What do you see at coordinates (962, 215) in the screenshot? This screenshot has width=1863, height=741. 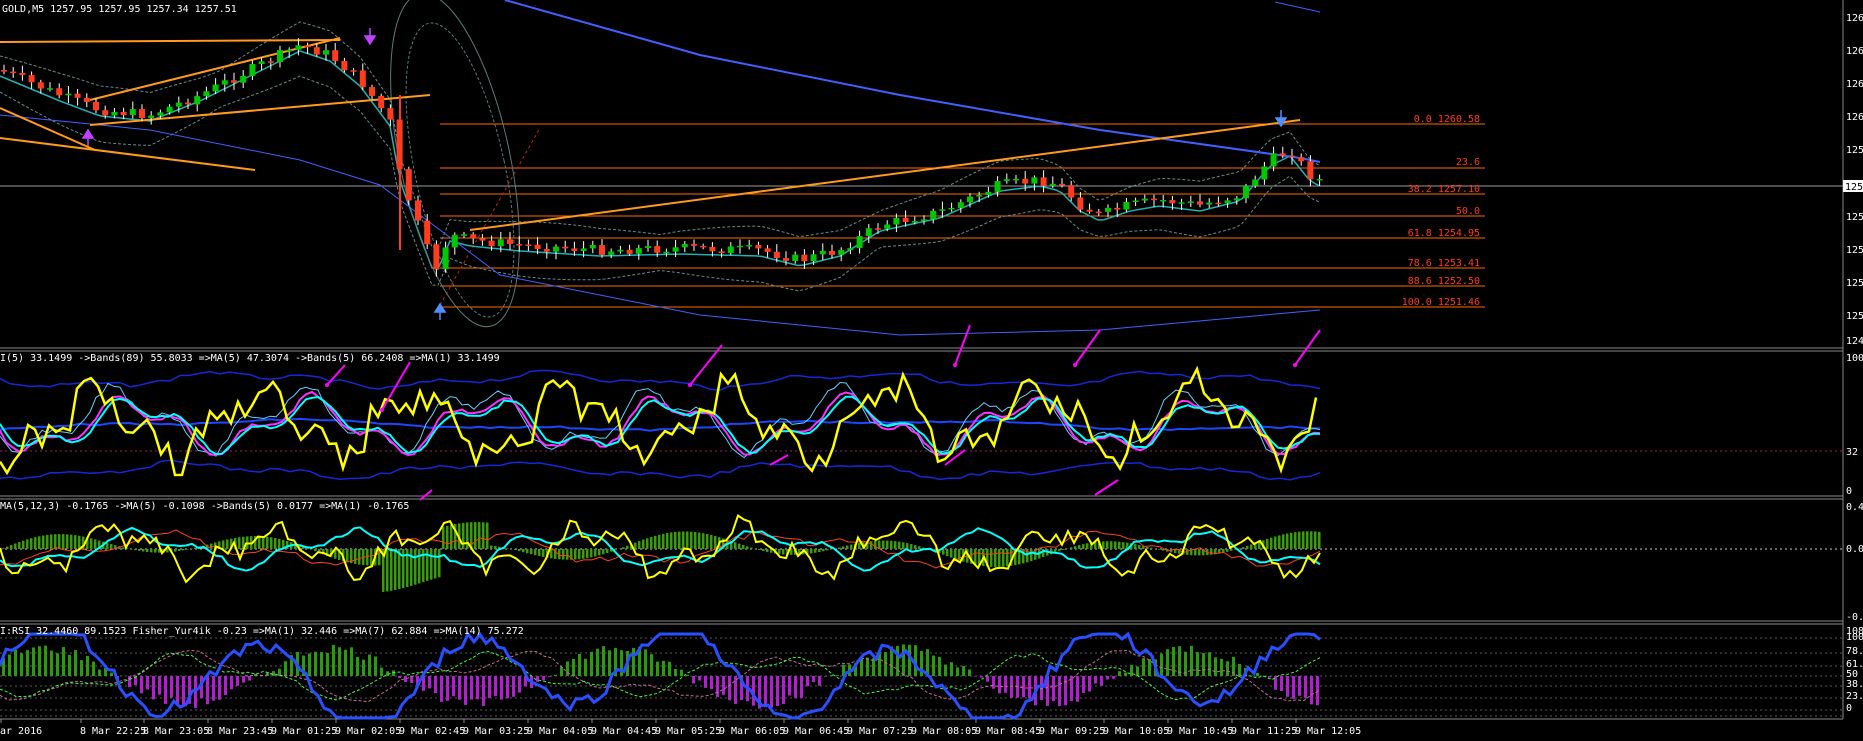 I see `fibonacci-retracement` at bounding box center [962, 215].